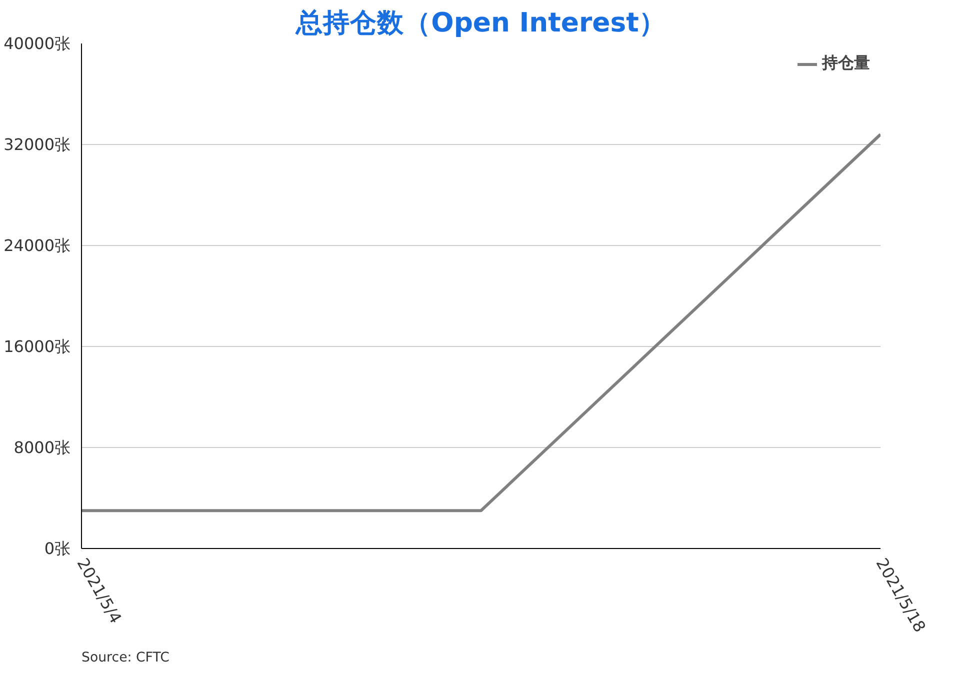 This screenshot has height=686, width=960. Describe the element at coordinates (42, 447) in the screenshot. I see `y-tick-label: 8000张` at that location.